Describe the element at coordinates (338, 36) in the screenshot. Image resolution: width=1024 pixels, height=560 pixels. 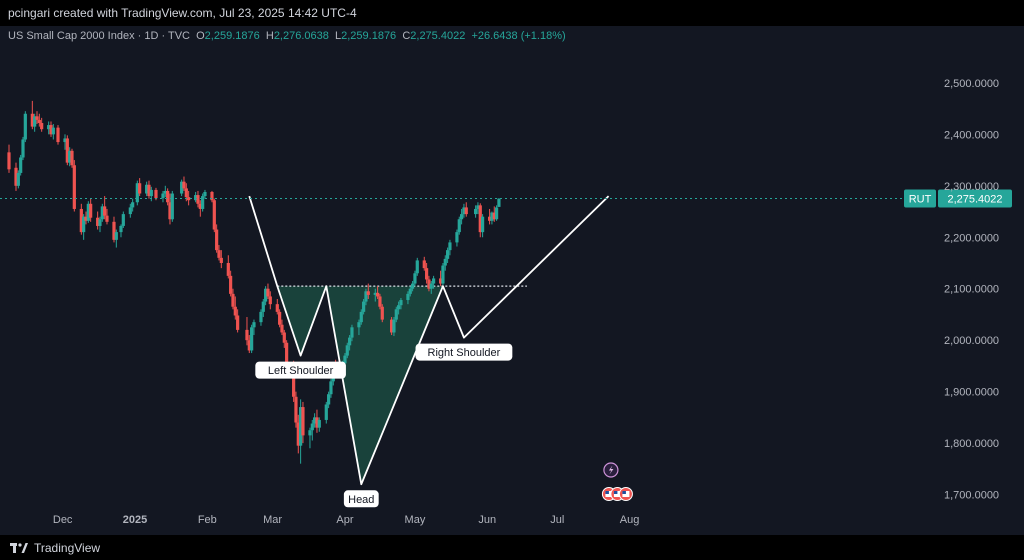
I see `low-label: L` at that location.